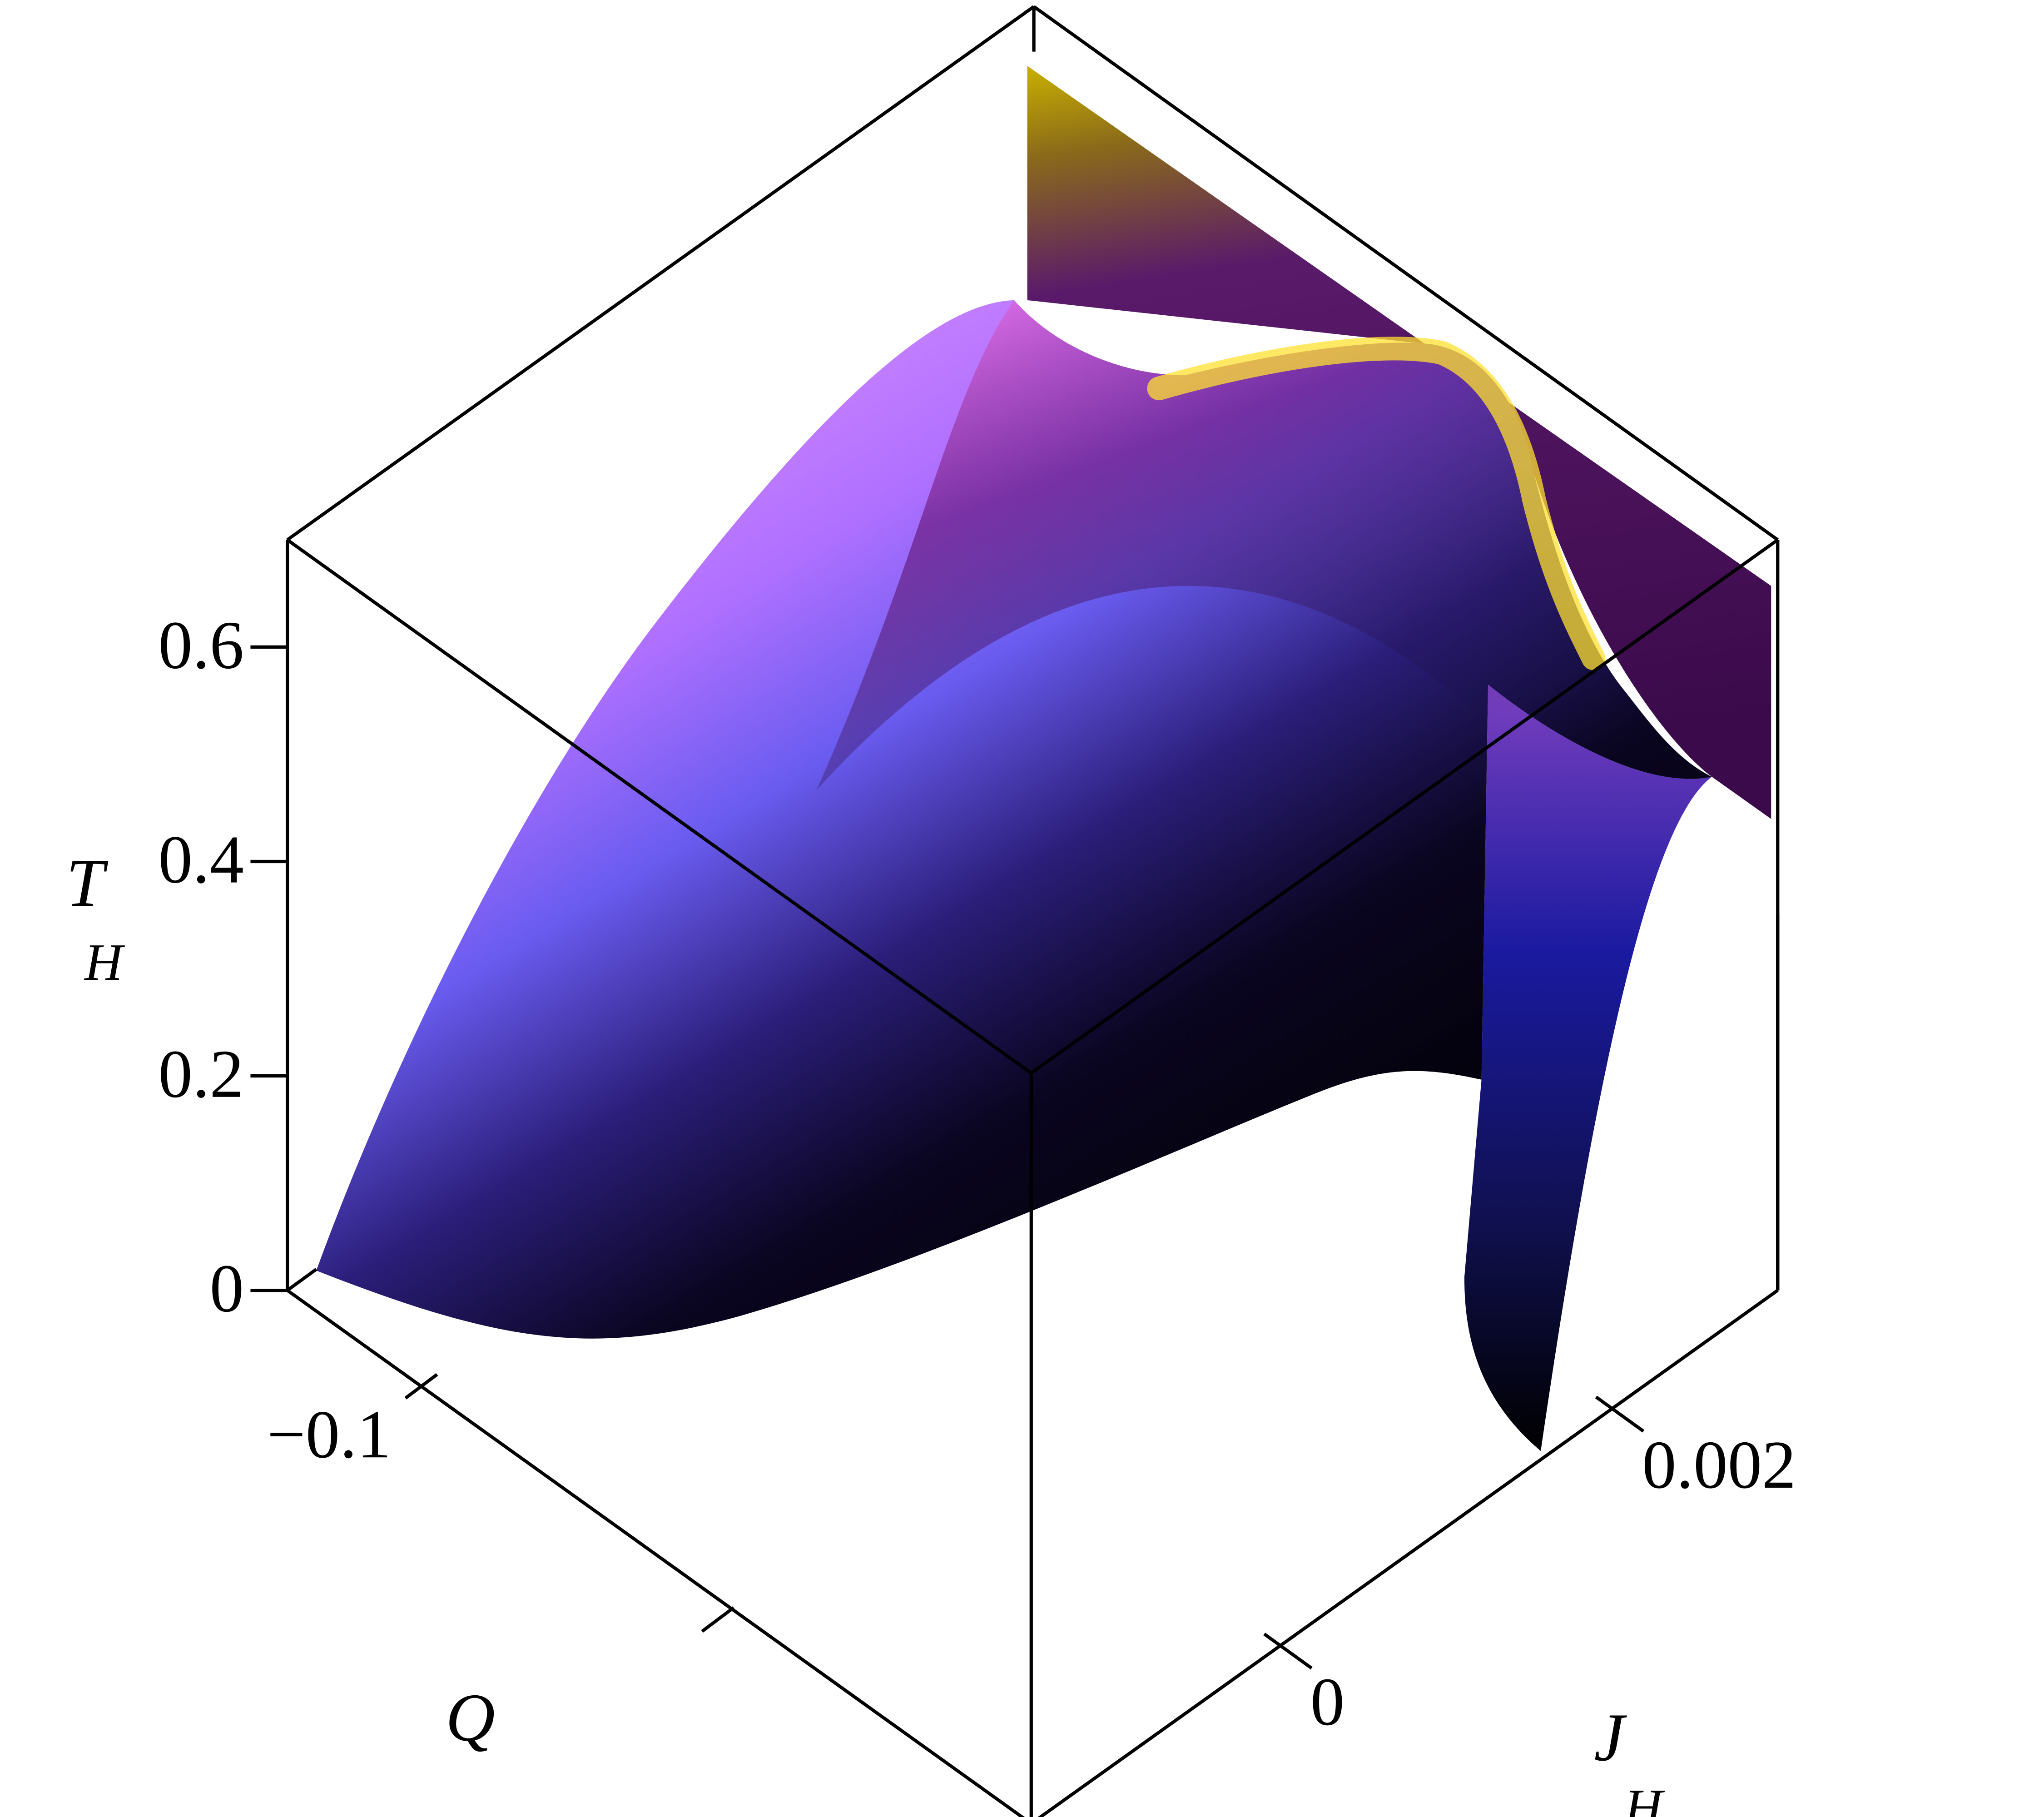 Image resolution: width=2044 pixels, height=1817 pixels. Describe the element at coordinates (202, 1074) in the screenshot. I see `z-tick-label: 0.2` at that location.